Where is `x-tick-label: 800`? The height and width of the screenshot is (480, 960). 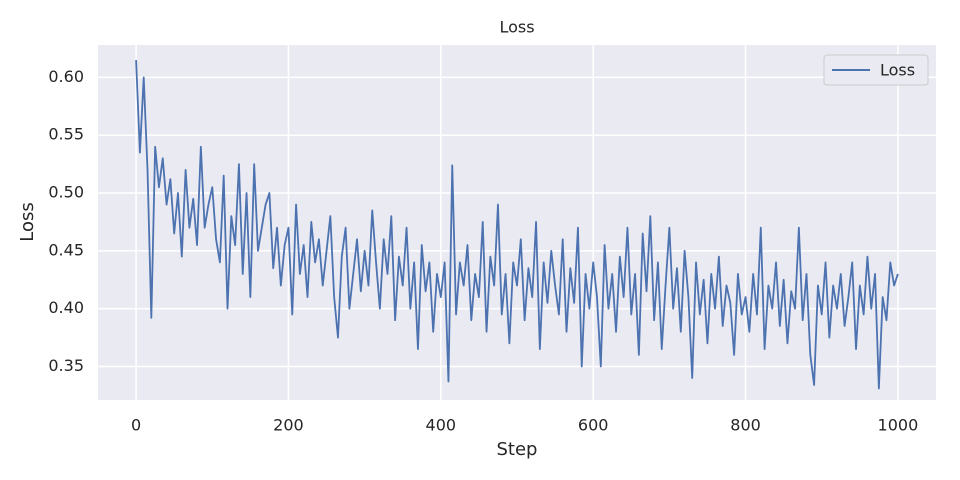 x-tick-label: 800 is located at coordinates (745, 425).